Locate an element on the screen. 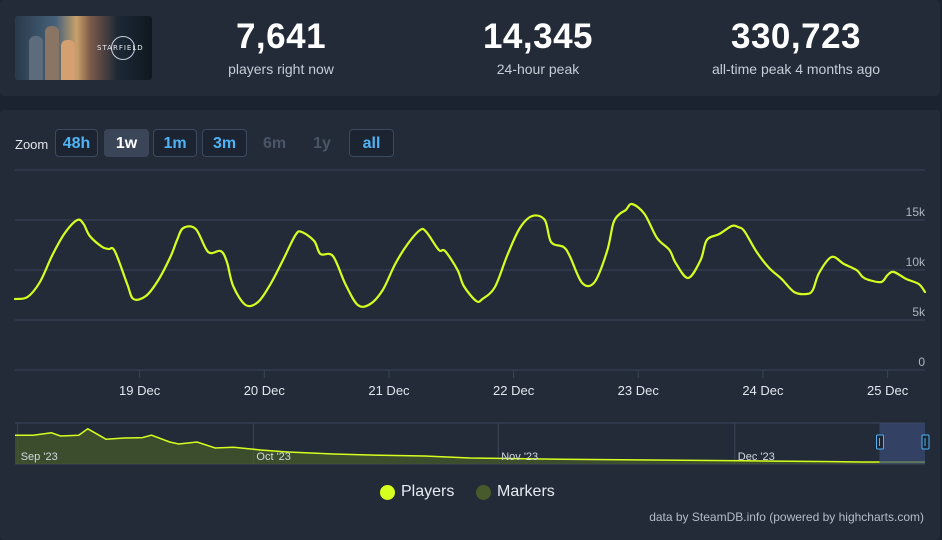 Image resolution: width=942 pixels, height=540 pixels. all-time-peak-stat: 330,723 all-time peak 4 months ago is located at coordinates (796, 47).